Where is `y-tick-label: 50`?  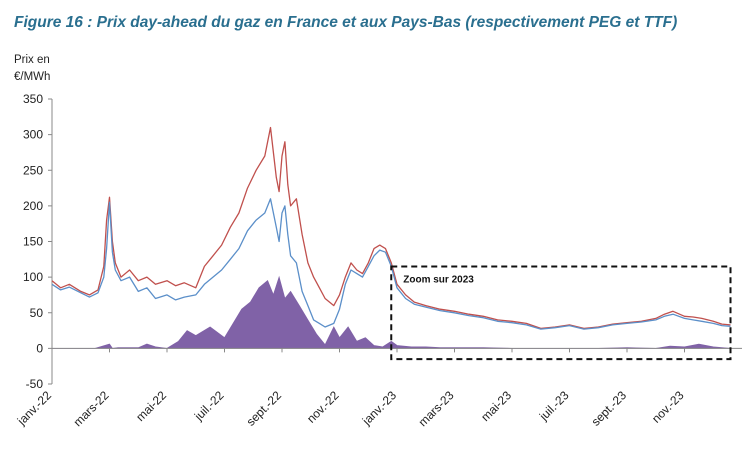
y-tick-label: 50 is located at coordinates (37, 313).